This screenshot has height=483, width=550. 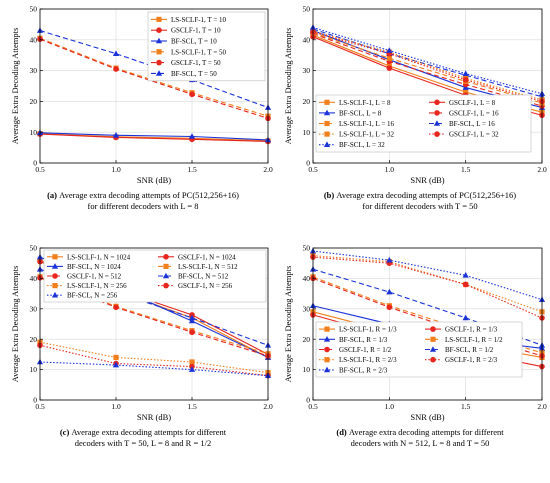 I want to click on panel-d-ytick-label: 40, so click(x=307, y=278).